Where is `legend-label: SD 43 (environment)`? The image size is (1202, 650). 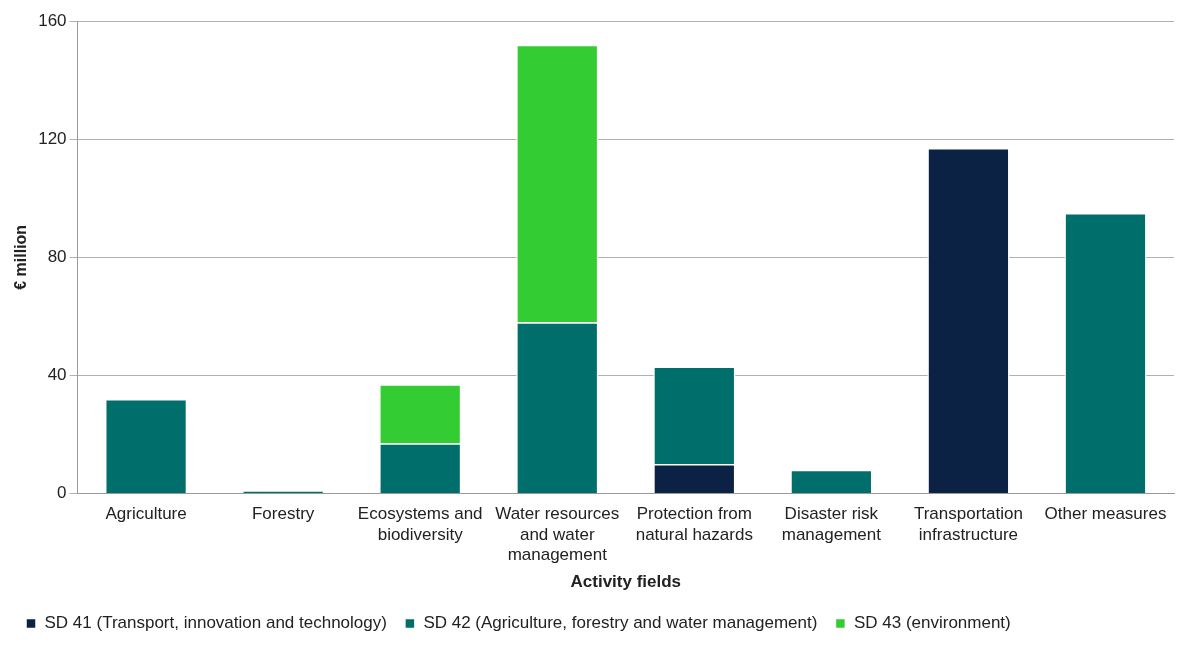 legend-label: SD 43 (environment) is located at coordinates (932, 623).